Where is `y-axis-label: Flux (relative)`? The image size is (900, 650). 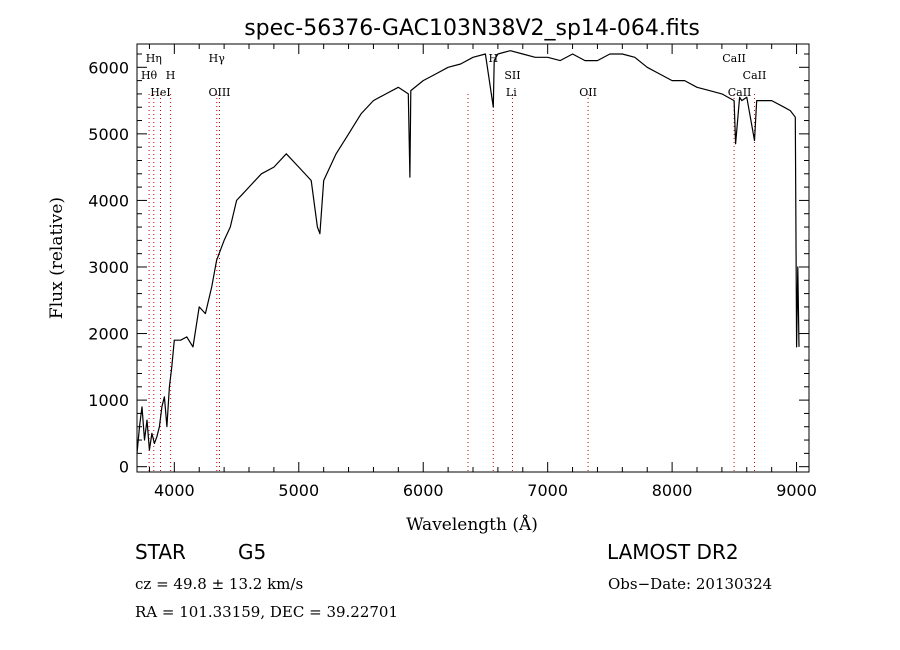
y-axis-label: Flux (relative) is located at coordinates (57, 258).